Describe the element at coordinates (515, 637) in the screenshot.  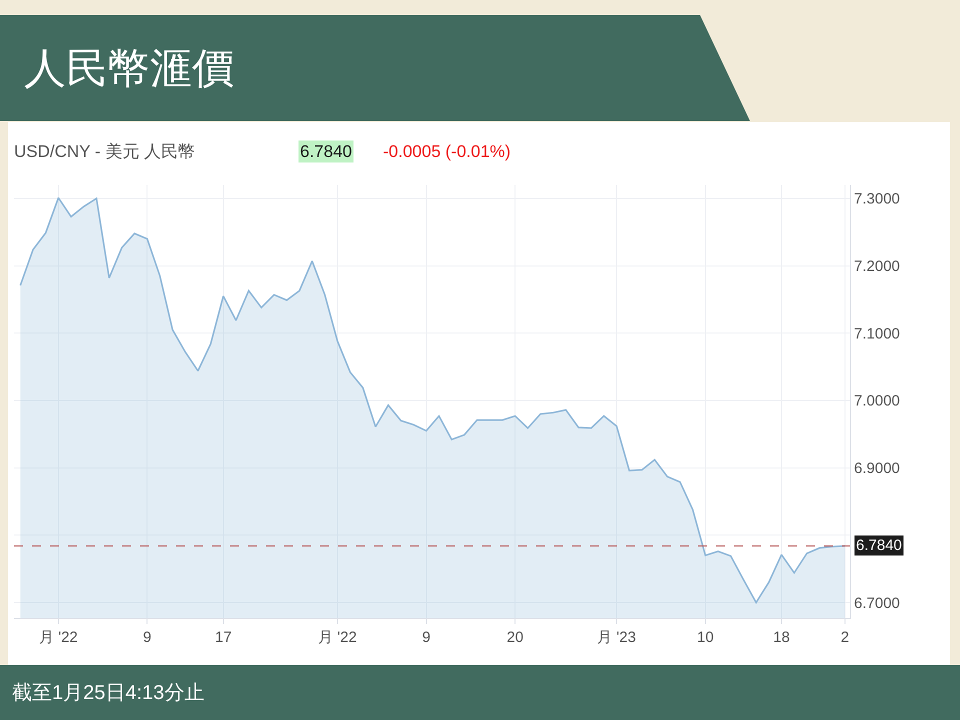
I see `x-tick-label: 20` at that location.